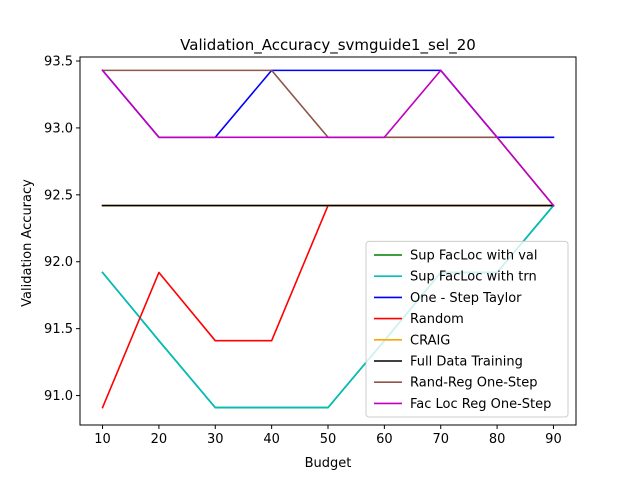 This screenshot has height=480, width=640. What do you see at coordinates (474, 256) in the screenshot?
I see `legend-label-1: Sup FacLoc with val` at bounding box center [474, 256].